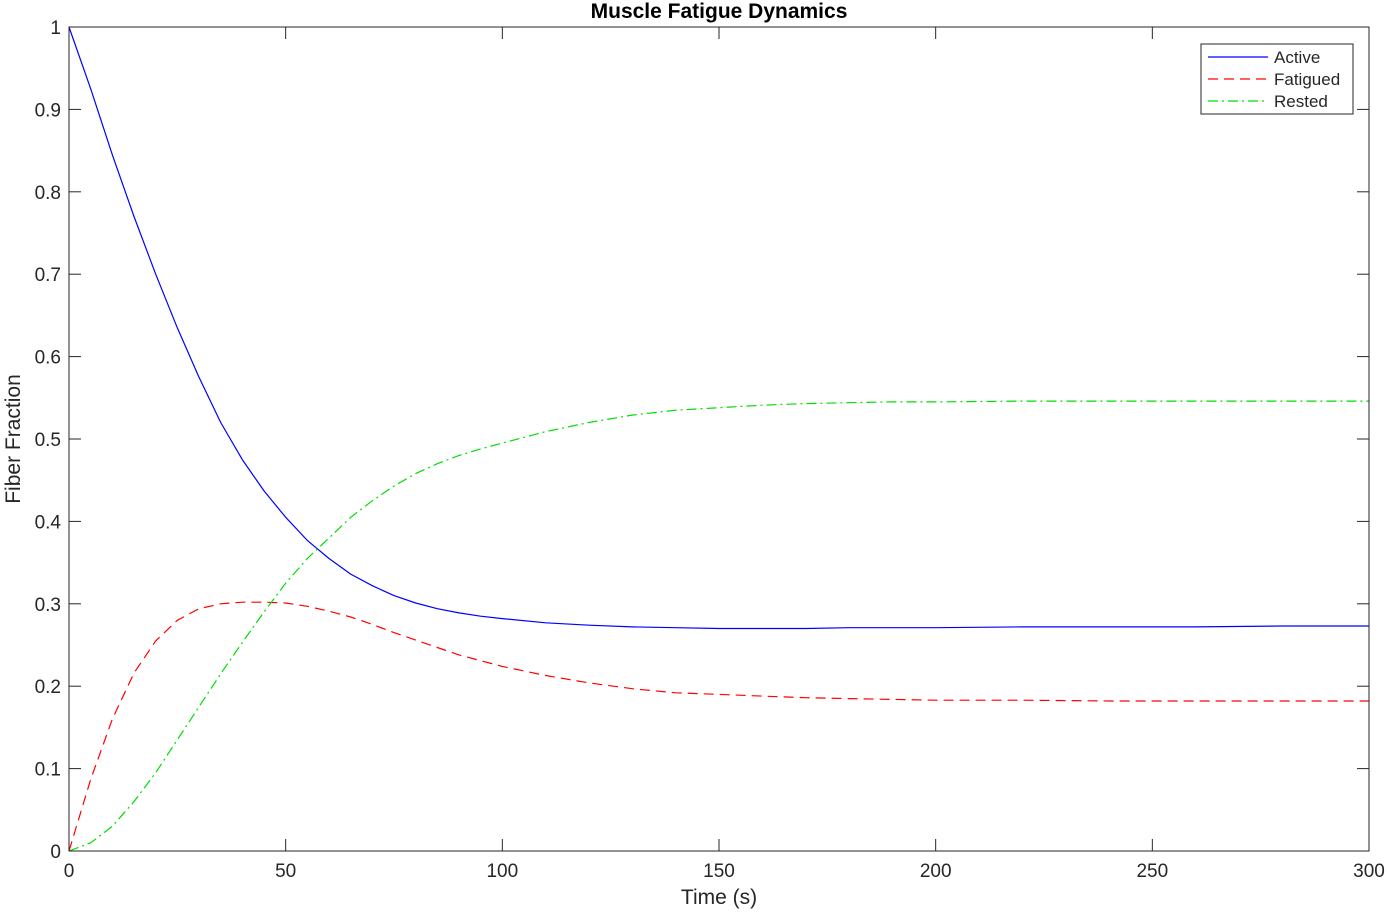  Describe the element at coordinates (936, 871) in the screenshot. I see `x-tick-label: 200` at that location.